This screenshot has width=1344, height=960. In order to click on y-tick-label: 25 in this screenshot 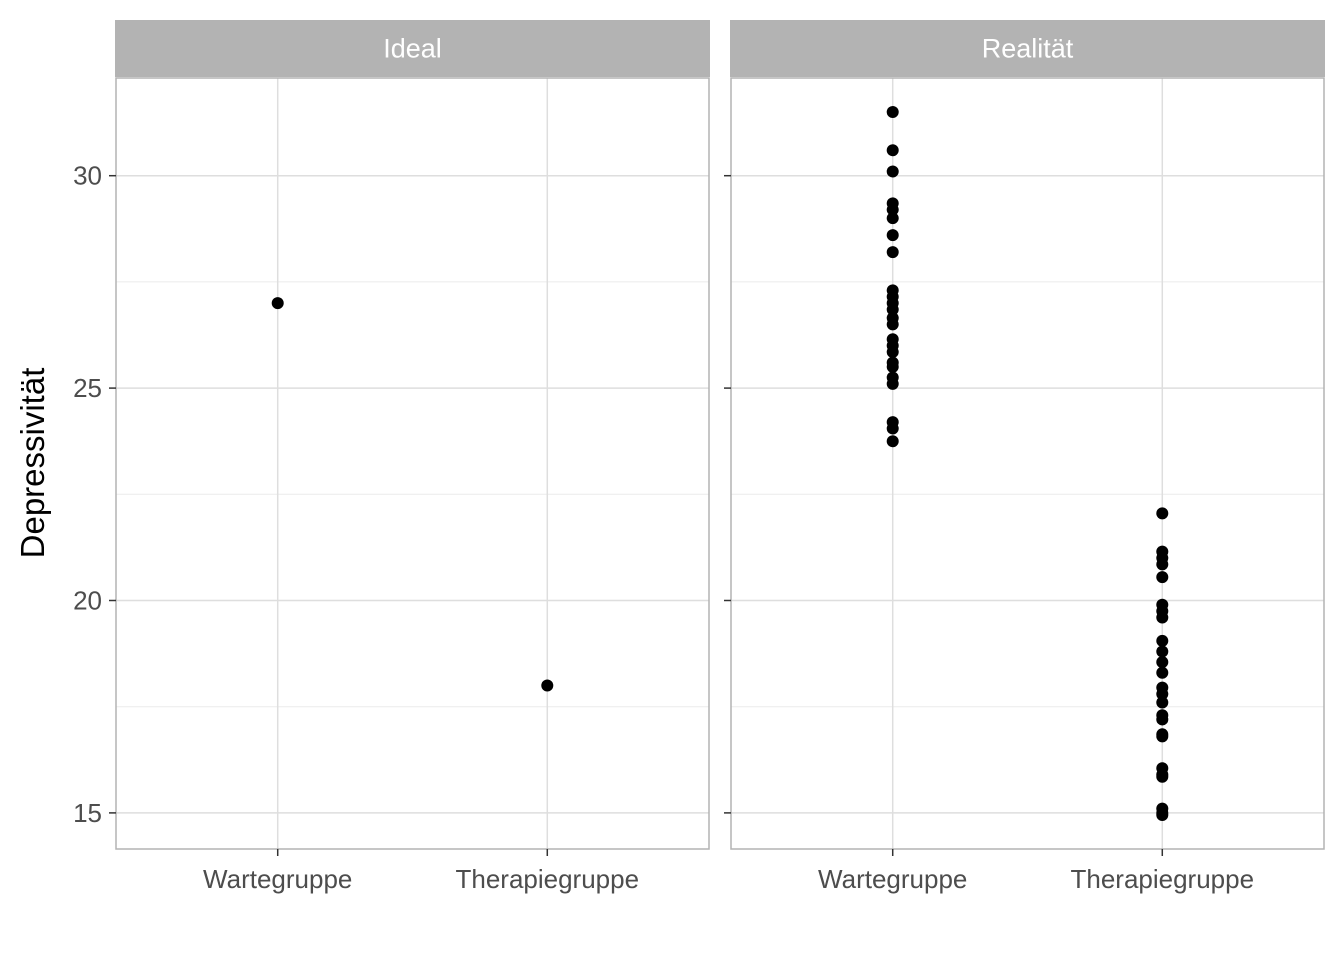, I will do `click(87, 388)`.